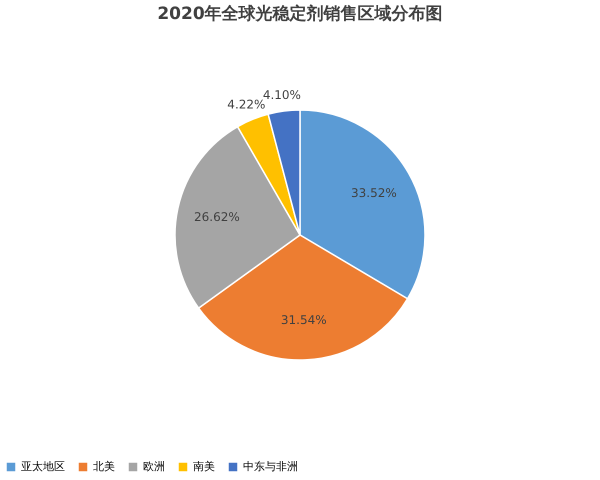 This screenshot has height=480, width=600. I want to click on legend-label: 南美, so click(204, 466).